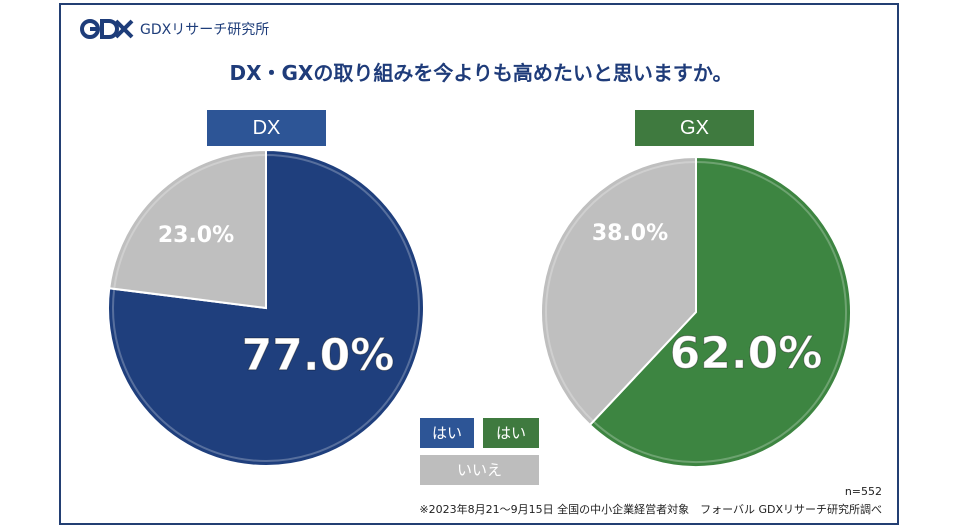 The width and height of the screenshot is (962, 530). What do you see at coordinates (447, 433) in the screenshot?
I see `legend-dx-yes: はい` at bounding box center [447, 433].